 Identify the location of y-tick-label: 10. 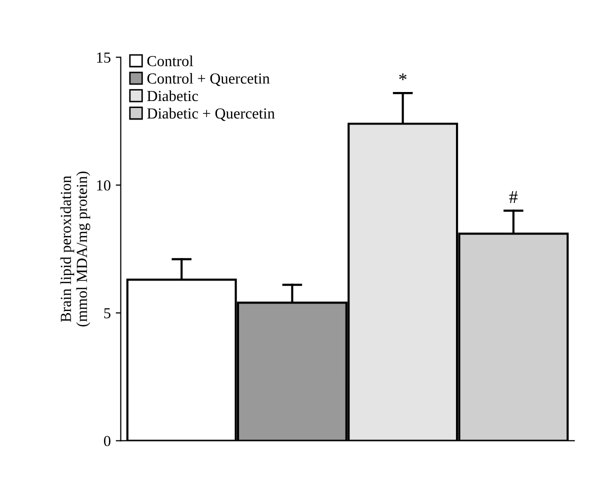
(103, 185).